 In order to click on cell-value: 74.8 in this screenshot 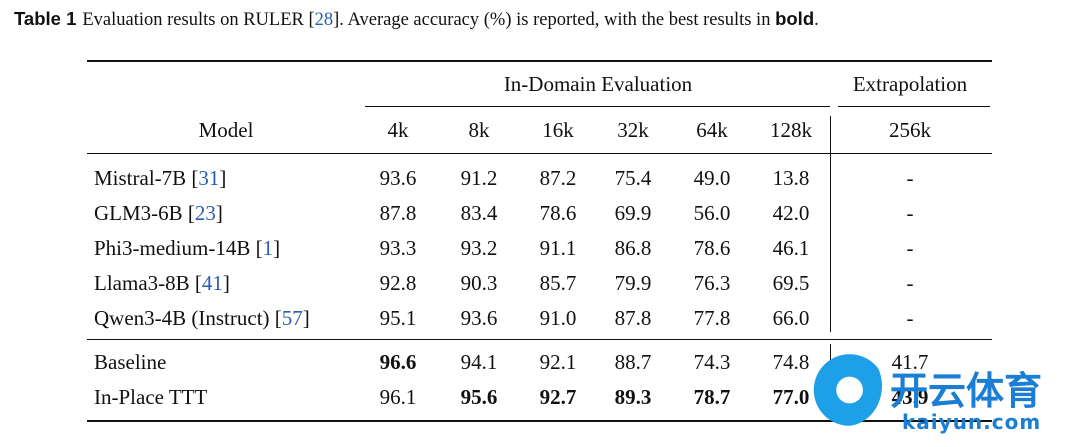, I will do `click(791, 362)`.